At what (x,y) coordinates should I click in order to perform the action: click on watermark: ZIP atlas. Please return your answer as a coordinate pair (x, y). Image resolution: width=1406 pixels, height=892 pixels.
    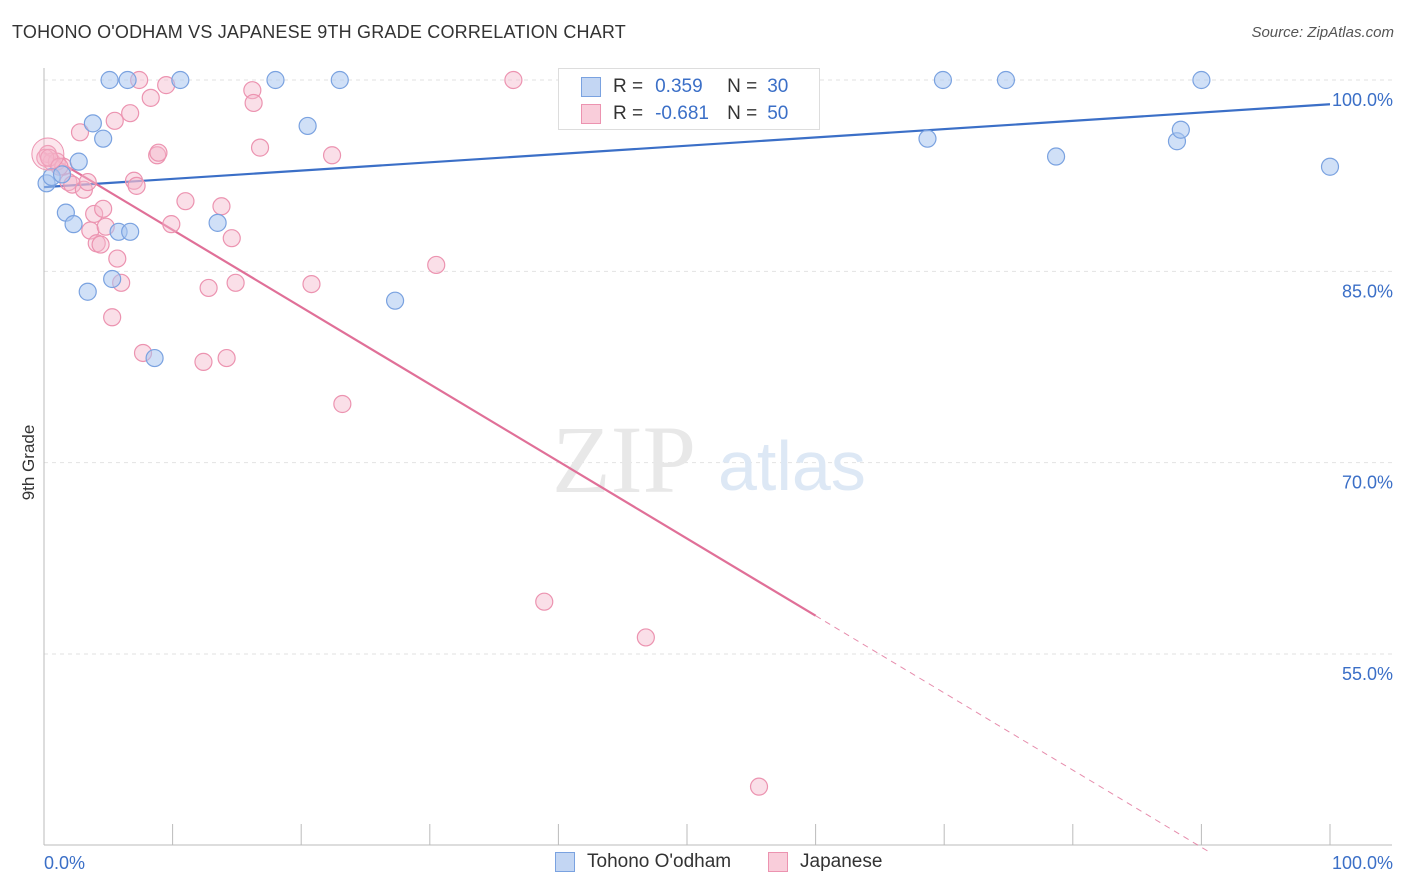
    Looking at the image, I should click on (709, 459).